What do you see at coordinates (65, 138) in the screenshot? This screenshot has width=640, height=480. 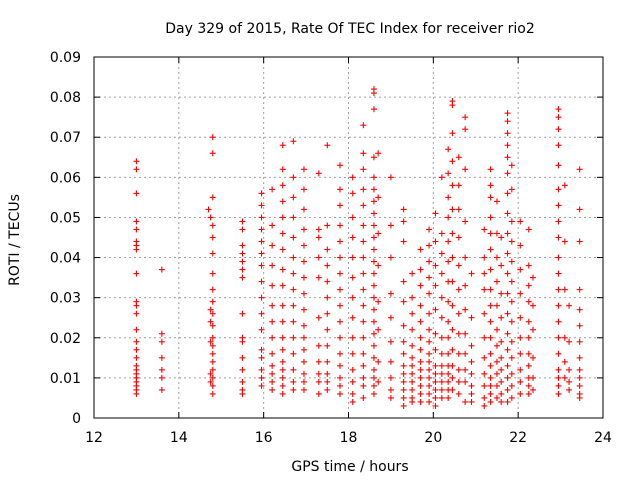 I see `y-tick-label: 0.07` at bounding box center [65, 138].